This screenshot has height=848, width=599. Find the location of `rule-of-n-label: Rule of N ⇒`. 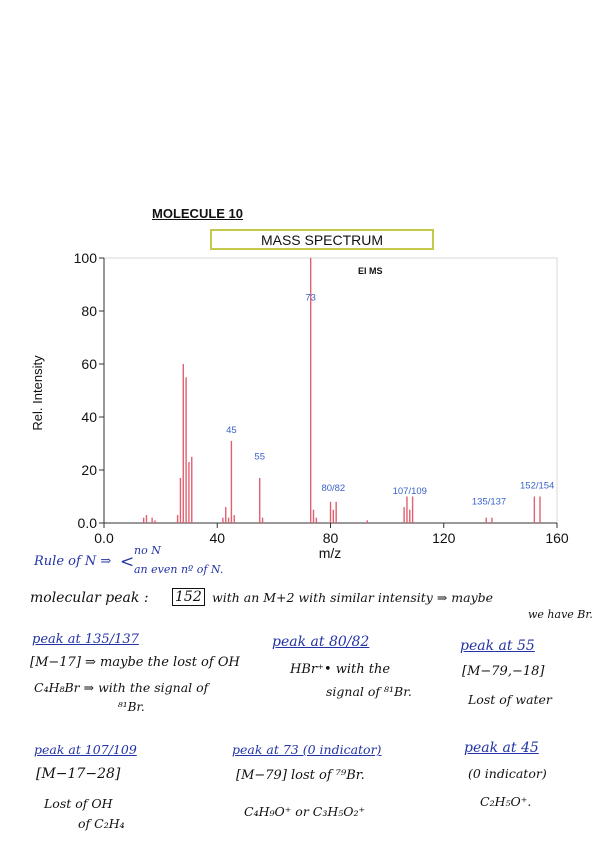

rule-of-n-label: Rule of N ⇒ is located at coordinates (73, 561).